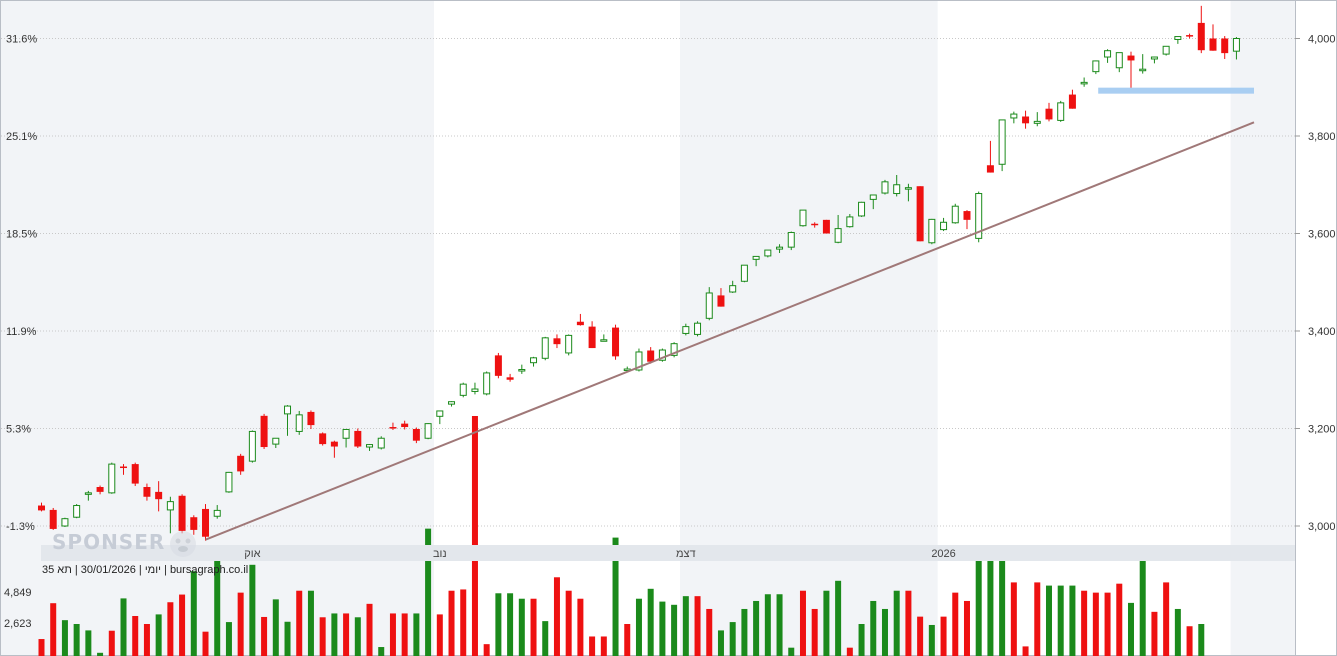  What do you see at coordinates (18, 430) in the screenshot?
I see `percent-tick-label: 5.3%` at bounding box center [18, 430].